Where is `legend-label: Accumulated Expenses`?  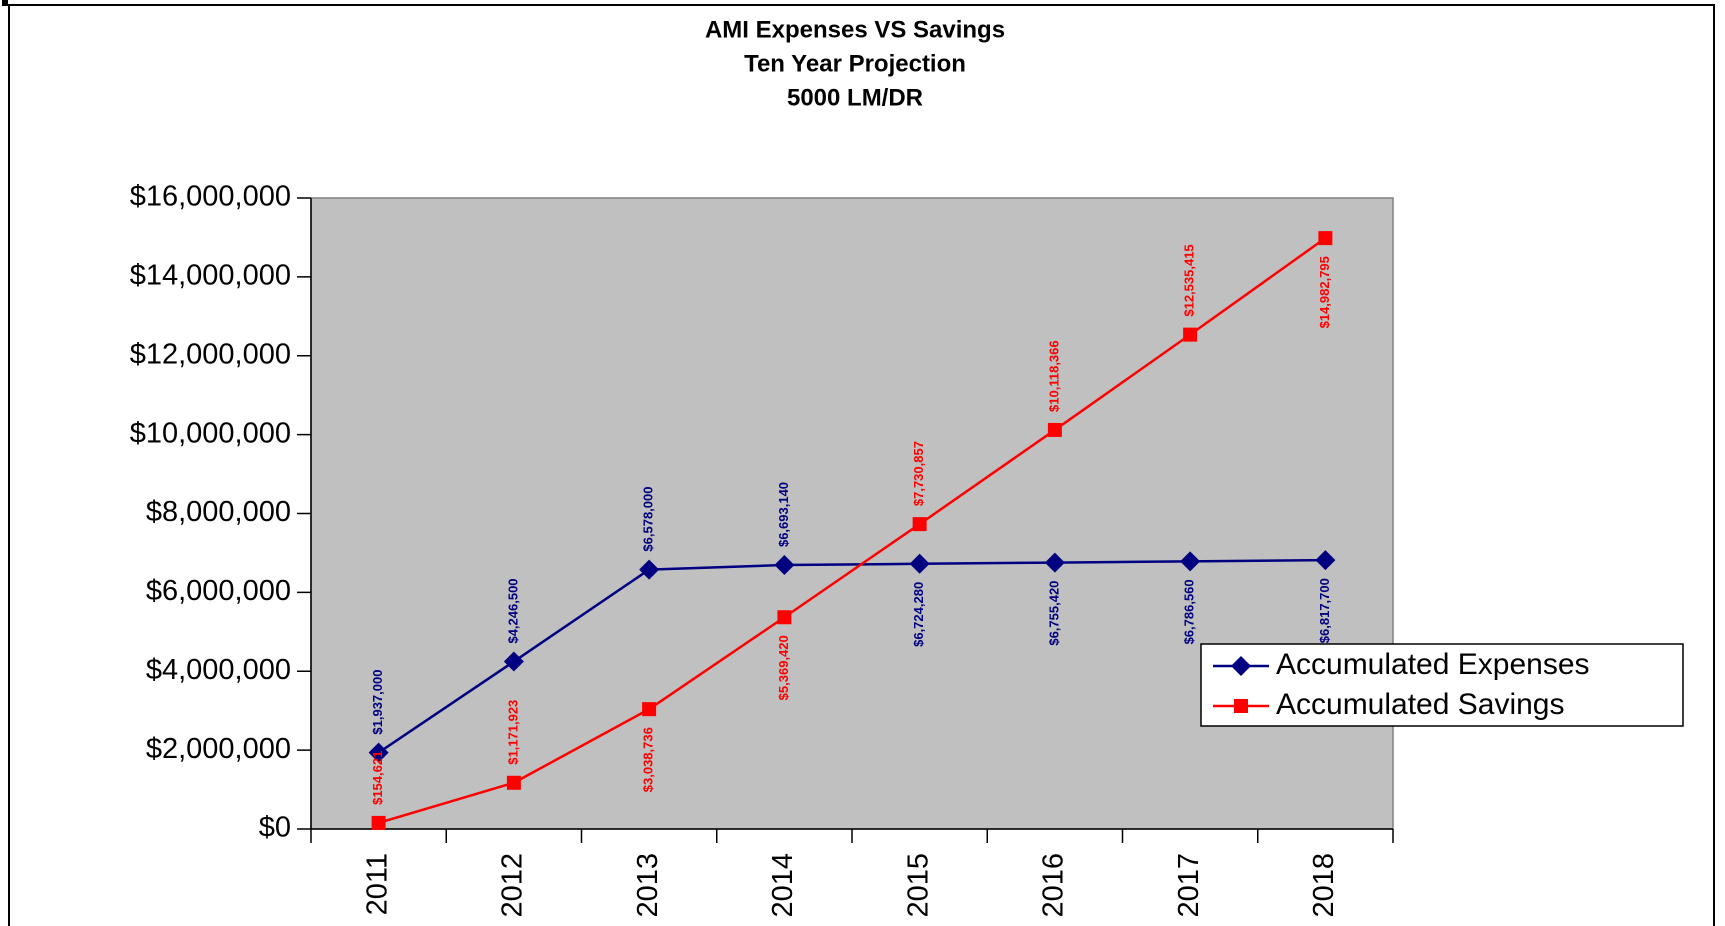 legend-label: Accumulated Expenses is located at coordinates (1433, 664).